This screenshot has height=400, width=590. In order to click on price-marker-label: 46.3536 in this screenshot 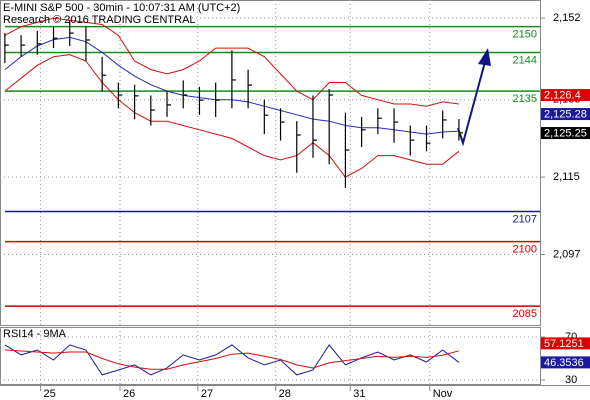, I will do `click(564, 363)`.